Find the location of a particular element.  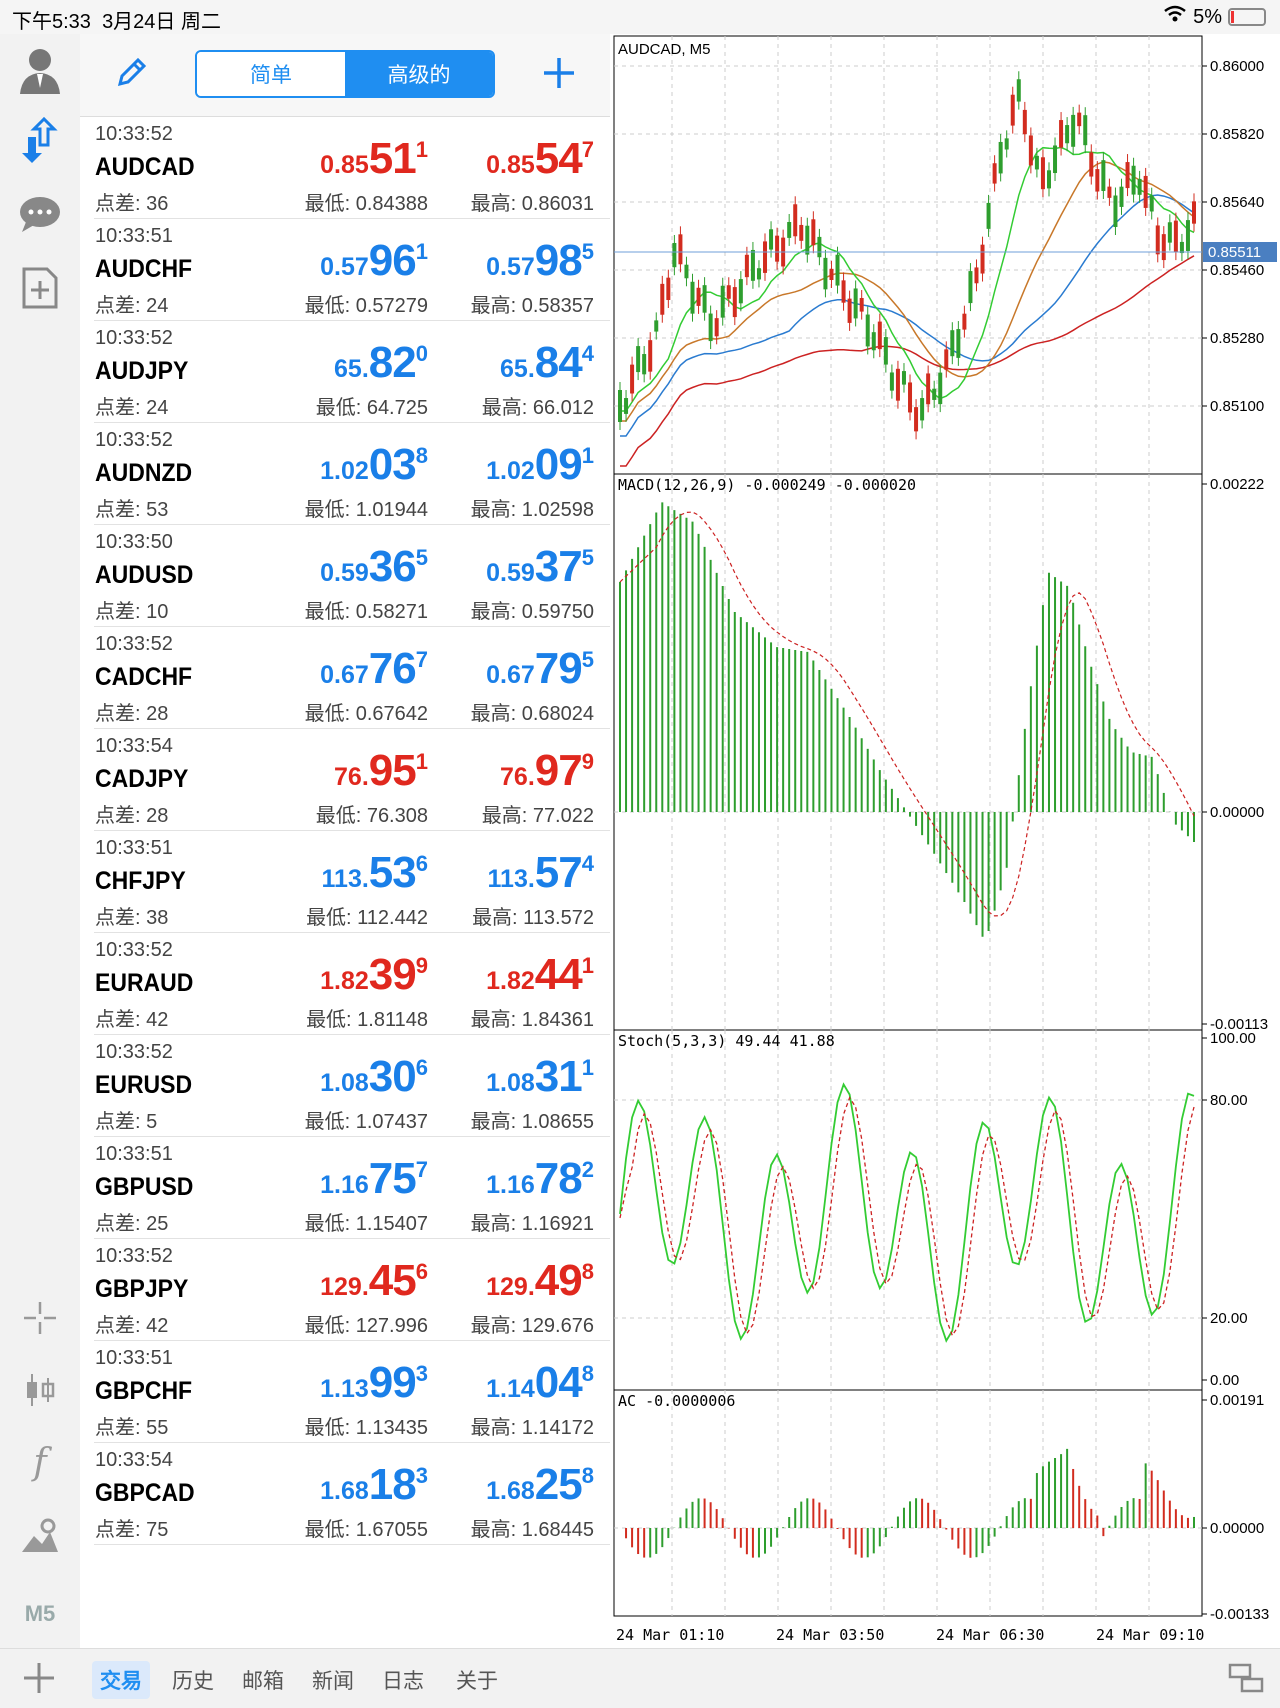

quote-high: 最高: 66.012 is located at coordinates (537, 408).